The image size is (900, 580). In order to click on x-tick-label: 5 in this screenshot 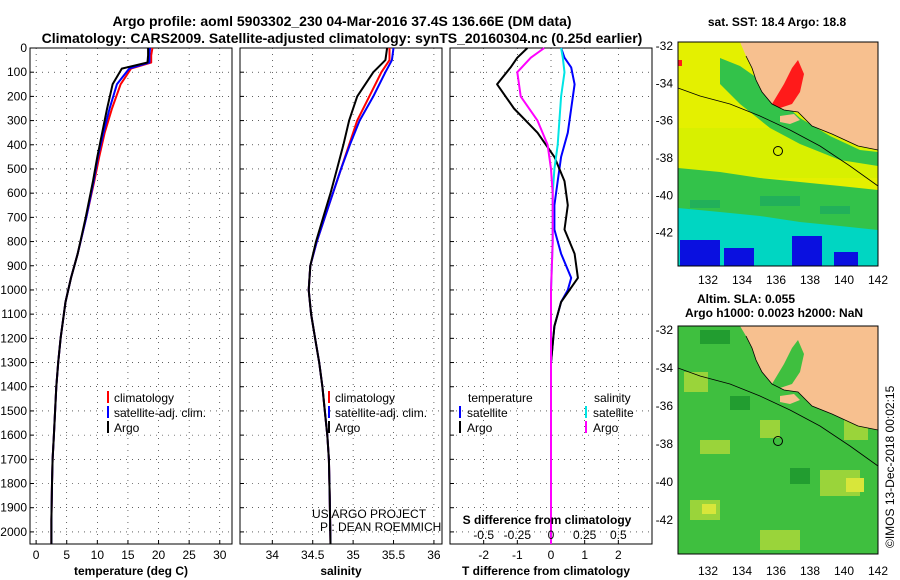, I will do `click(66, 555)`.